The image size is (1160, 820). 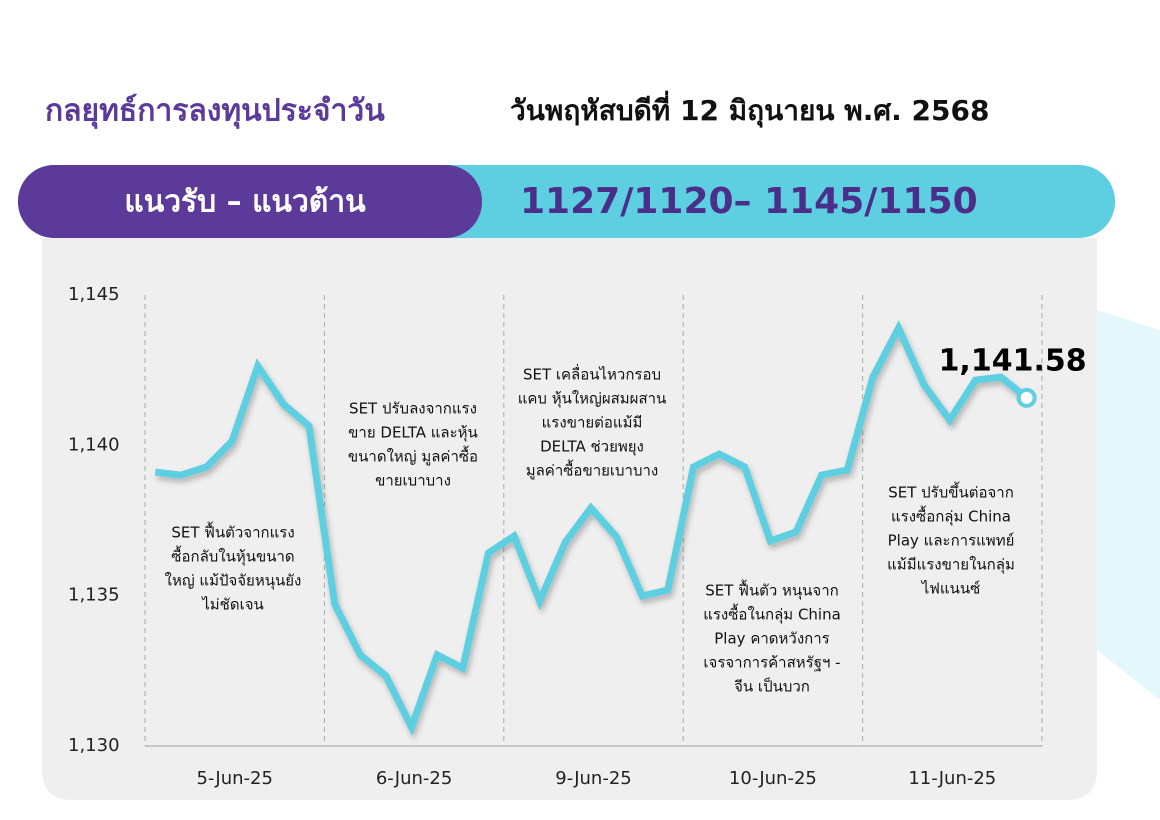 I want to click on banner-value: 1127/1120– 1145/1150, so click(x=749, y=201).